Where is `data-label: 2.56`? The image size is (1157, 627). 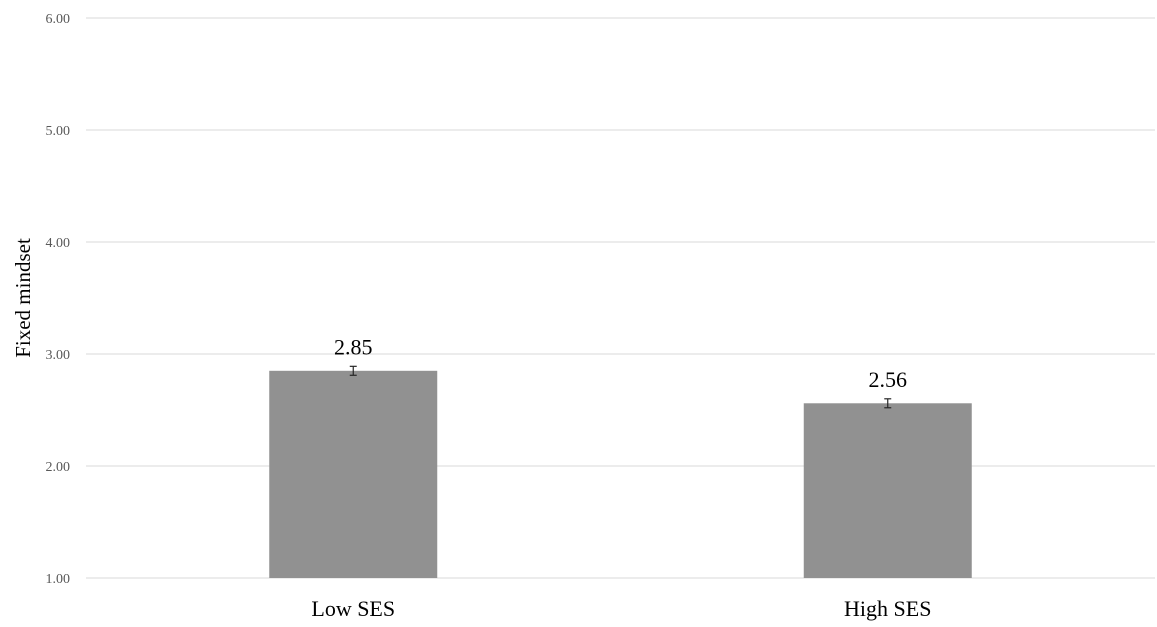 data-label: 2.56 is located at coordinates (888, 379).